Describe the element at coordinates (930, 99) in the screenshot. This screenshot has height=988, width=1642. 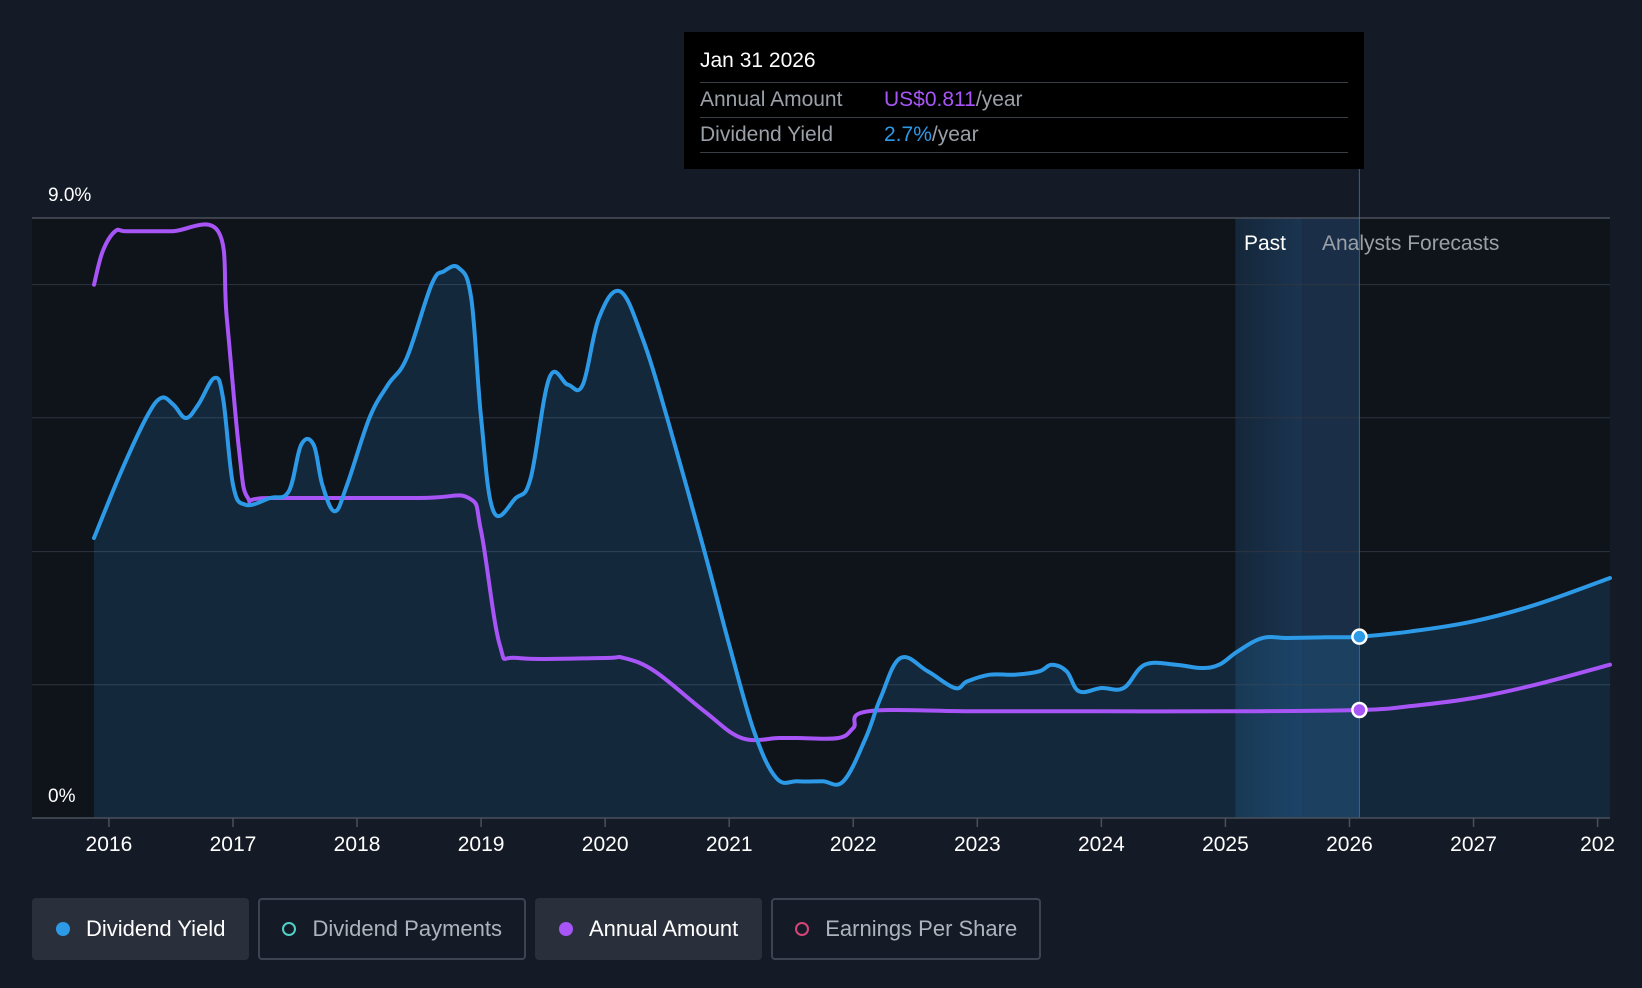
I see `tooltip-annual-value: US$0.811` at that location.